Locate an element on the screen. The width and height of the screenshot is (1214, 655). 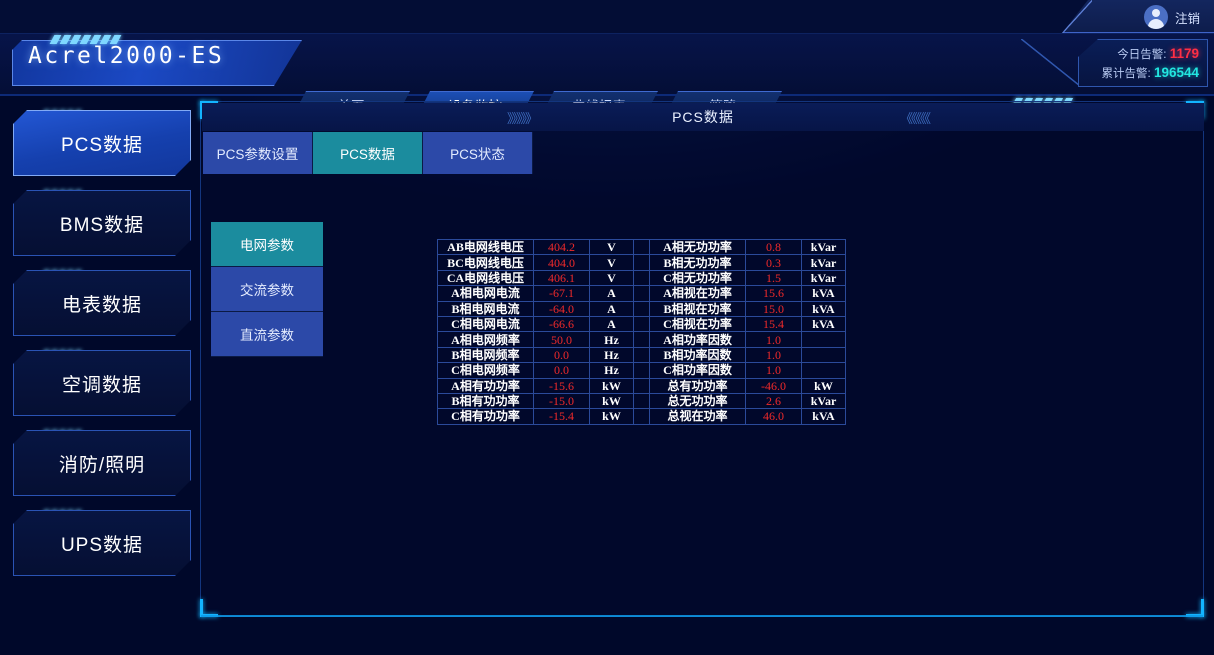
sidebar-item-fire-light: 消防/照明 is located at coordinates (102, 463).